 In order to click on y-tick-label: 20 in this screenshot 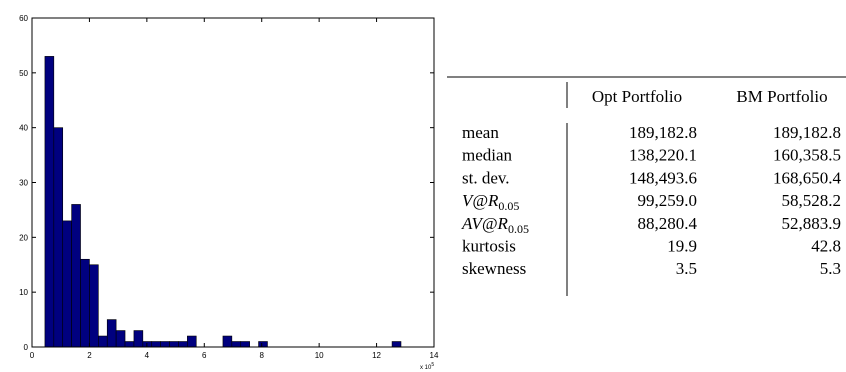, I will do `click(23, 237)`.